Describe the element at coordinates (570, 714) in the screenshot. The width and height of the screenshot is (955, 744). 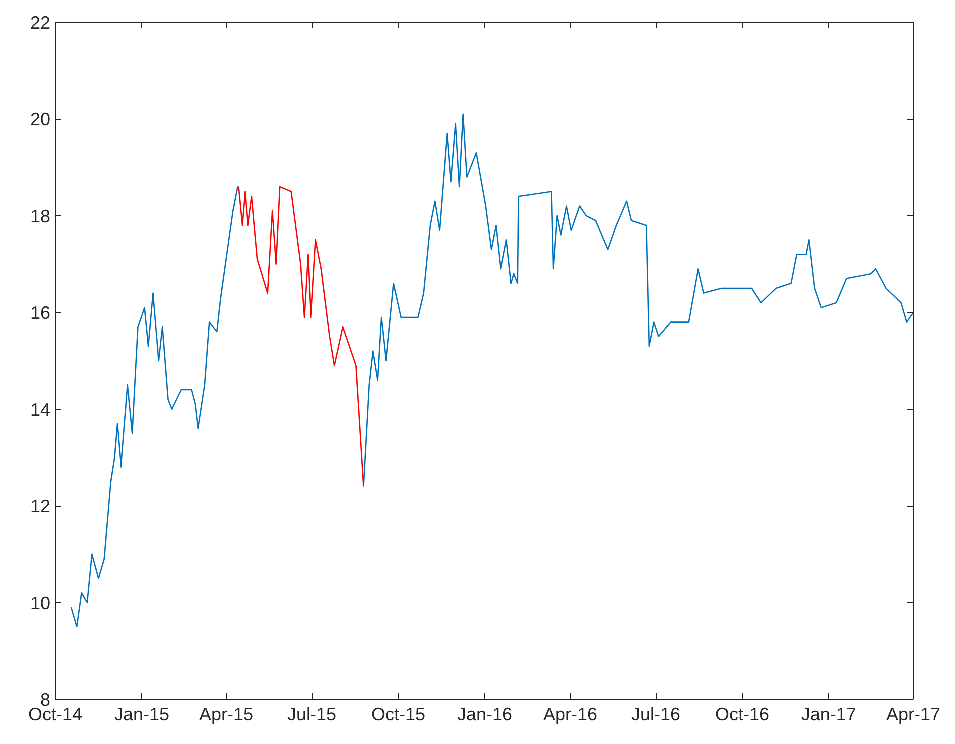
I see `x-tick-label: Apr-16` at that location.